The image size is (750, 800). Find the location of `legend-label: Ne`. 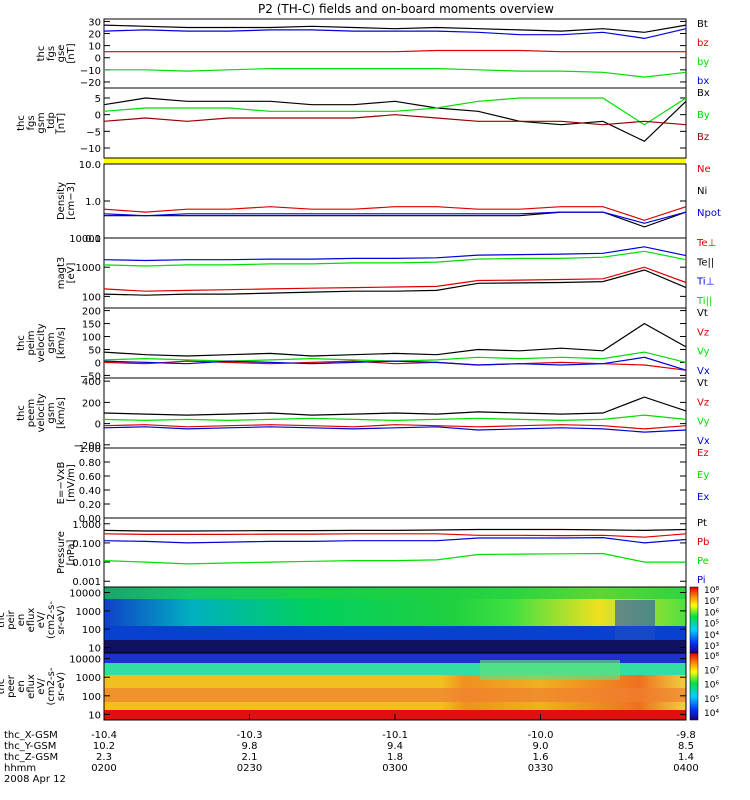

legend-label: Ne is located at coordinates (704, 169).